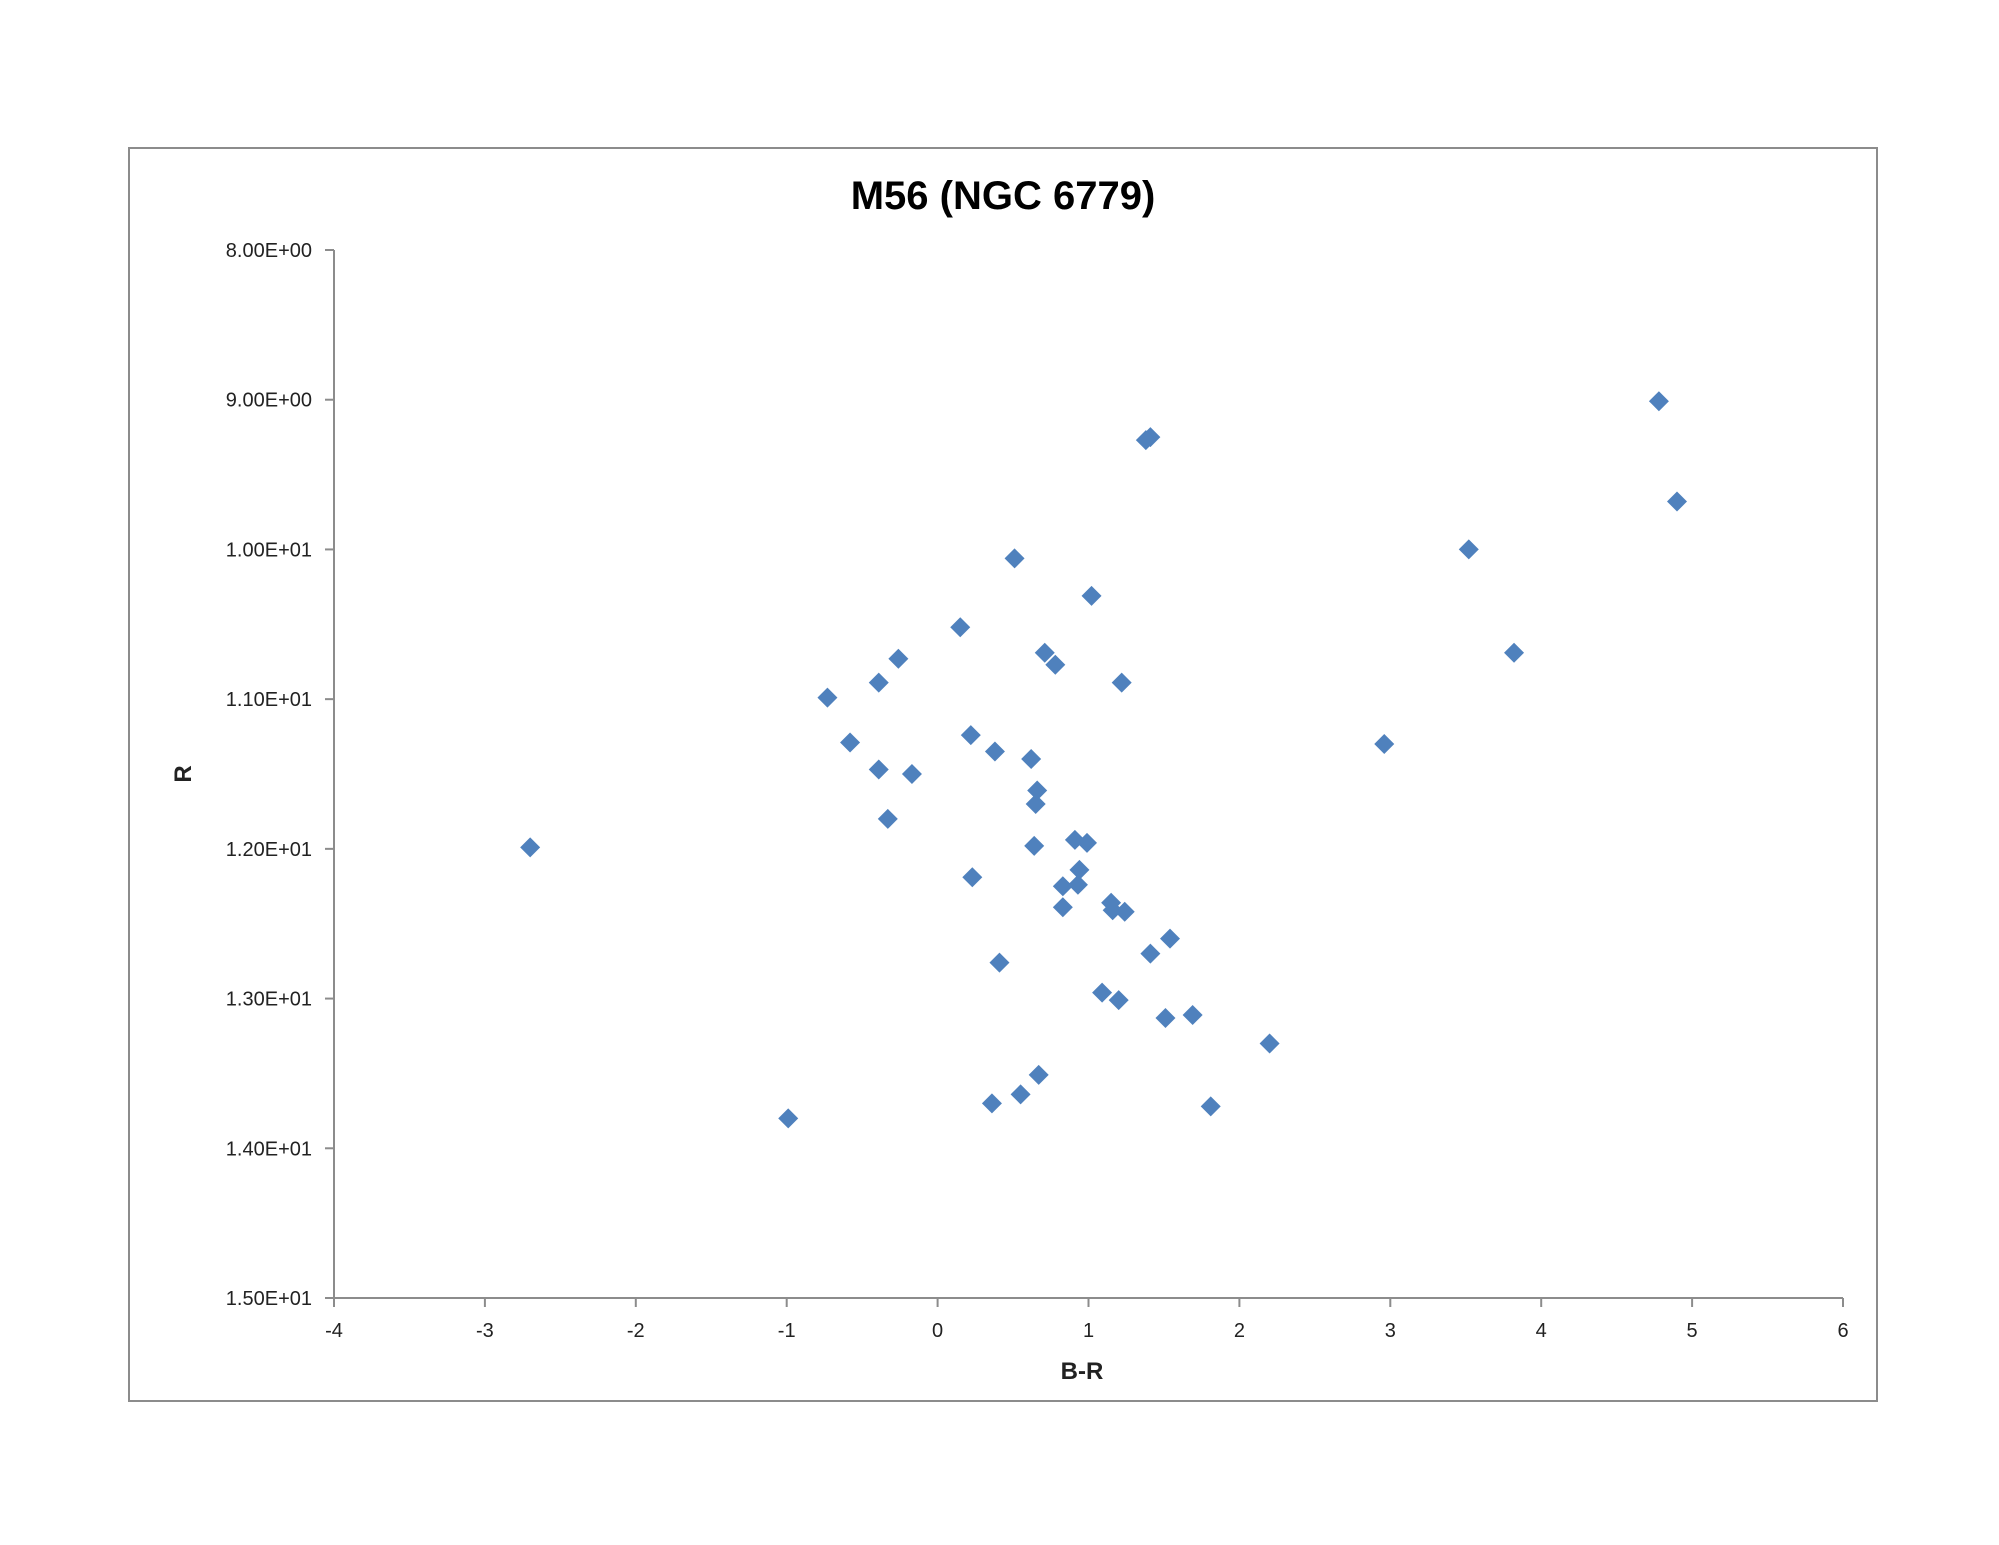  Describe the element at coordinates (269, 401) in the screenshot. I see `y-tick-label: 9.00E+00` at that location.